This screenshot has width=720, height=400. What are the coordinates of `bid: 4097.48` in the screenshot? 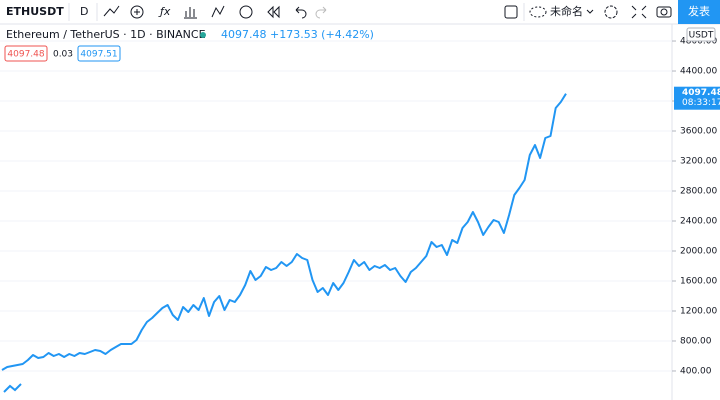 It's located at (25, 55).